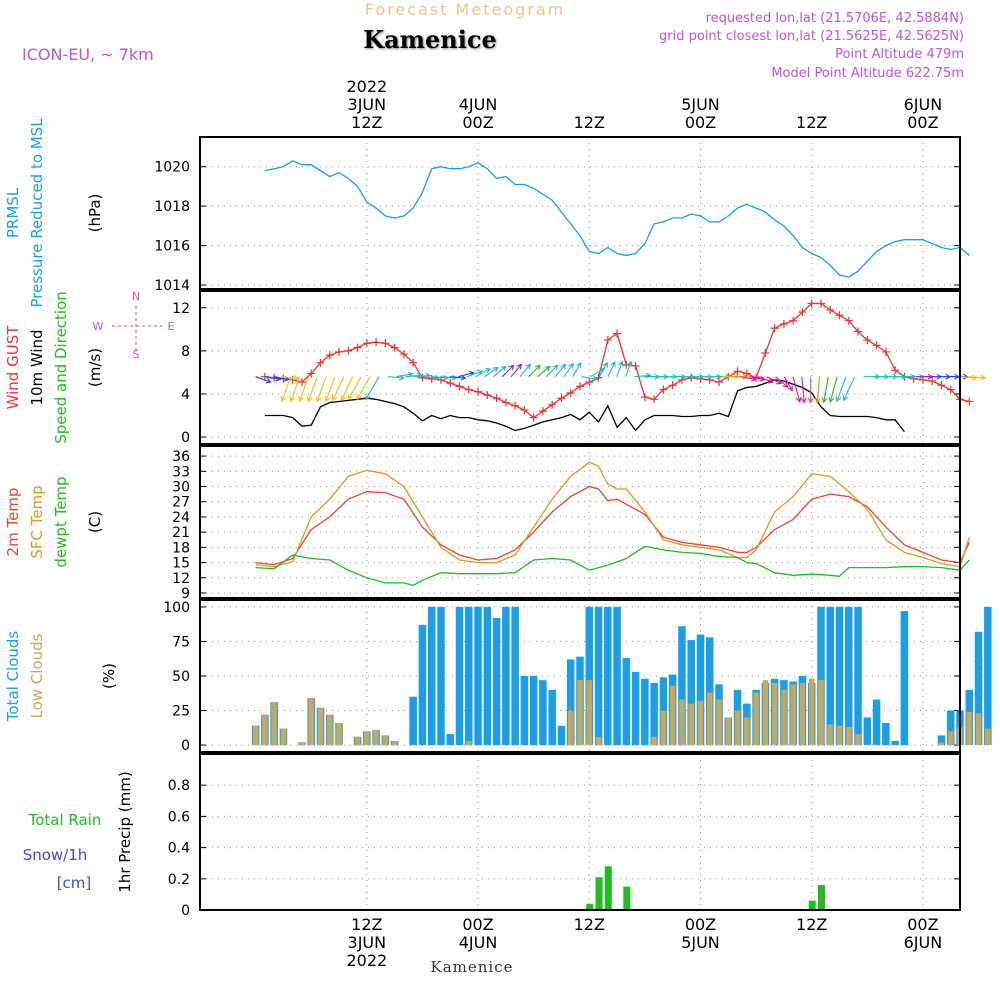 This screenshot has height=1000, width=1000. What do you see at coordinates (181, 457) in the screenshot?
I see `temp-tick-label: 36` at bounding box center [181, 457].